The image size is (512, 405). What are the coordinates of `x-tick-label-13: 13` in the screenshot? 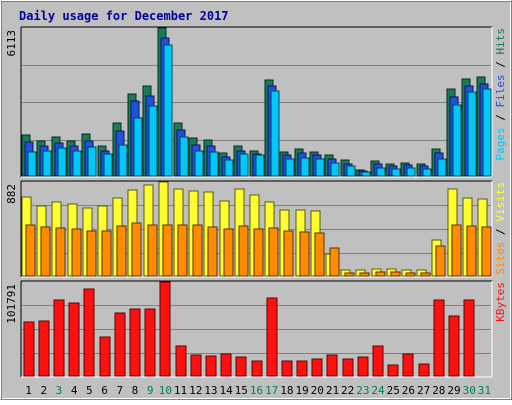 It's located at (210, 390).